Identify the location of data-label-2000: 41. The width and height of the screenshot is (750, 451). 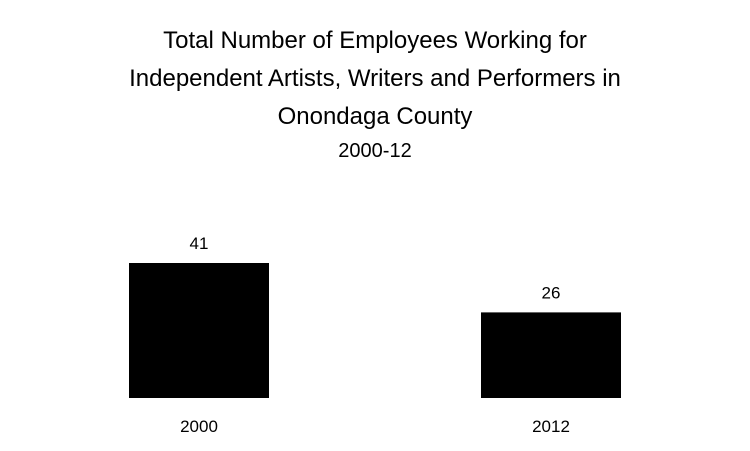
(199, 243).